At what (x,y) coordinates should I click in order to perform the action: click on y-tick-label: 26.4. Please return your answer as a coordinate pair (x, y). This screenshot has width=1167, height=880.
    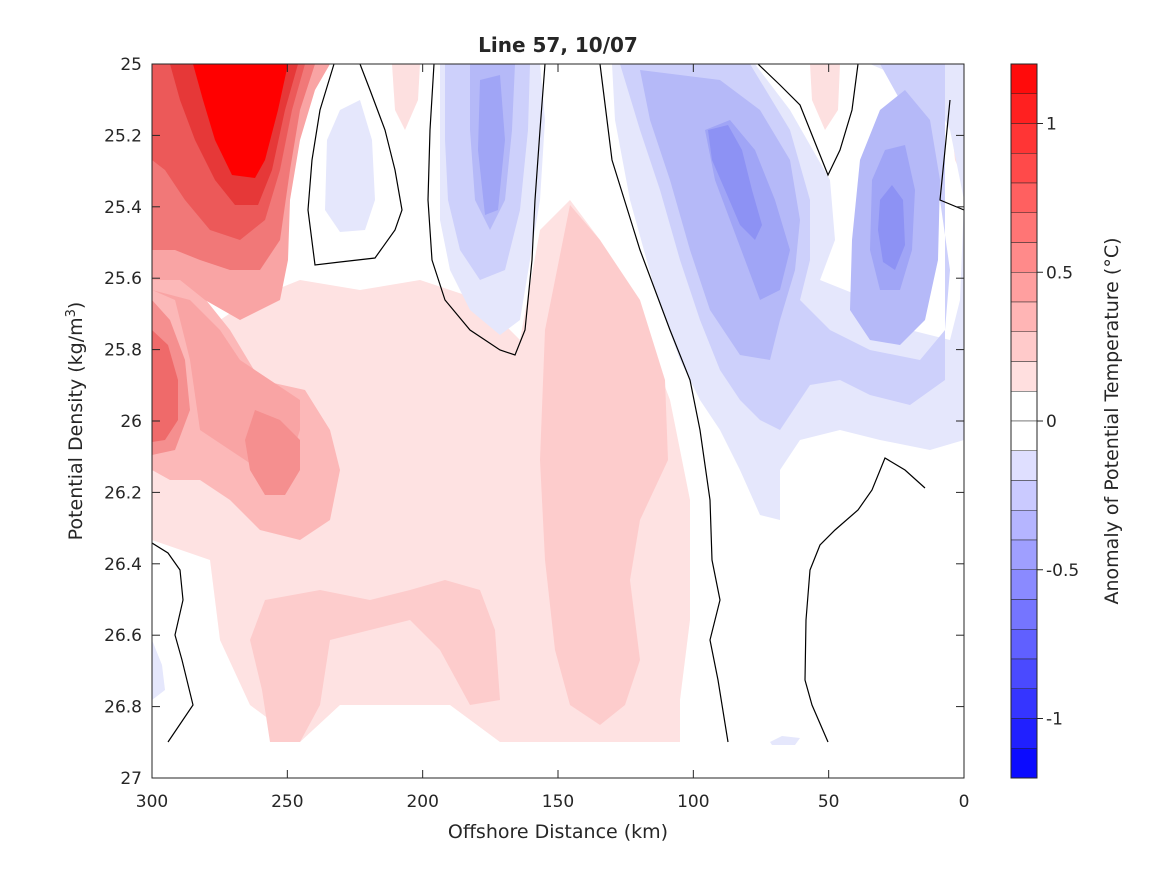
    Looking at the image, I should click on (123, 565).